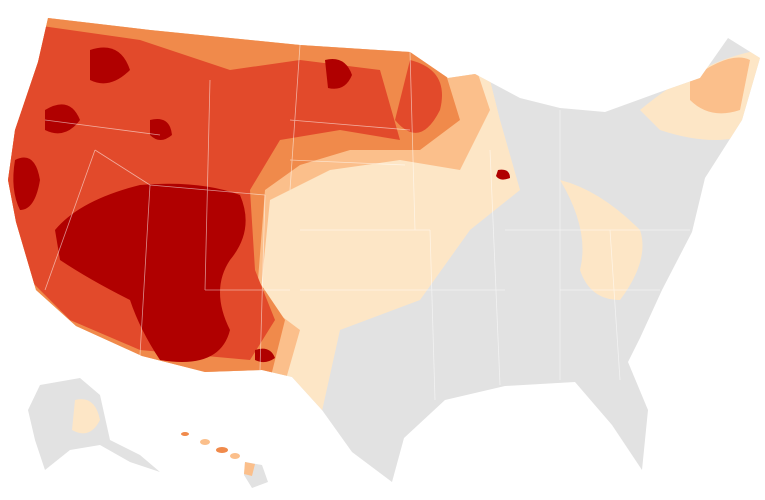 The image size is (765, 500). What do you see at coordinates (720, 85) in the screenshot?
I see `moderate-area` at bounding box center [720, 85].